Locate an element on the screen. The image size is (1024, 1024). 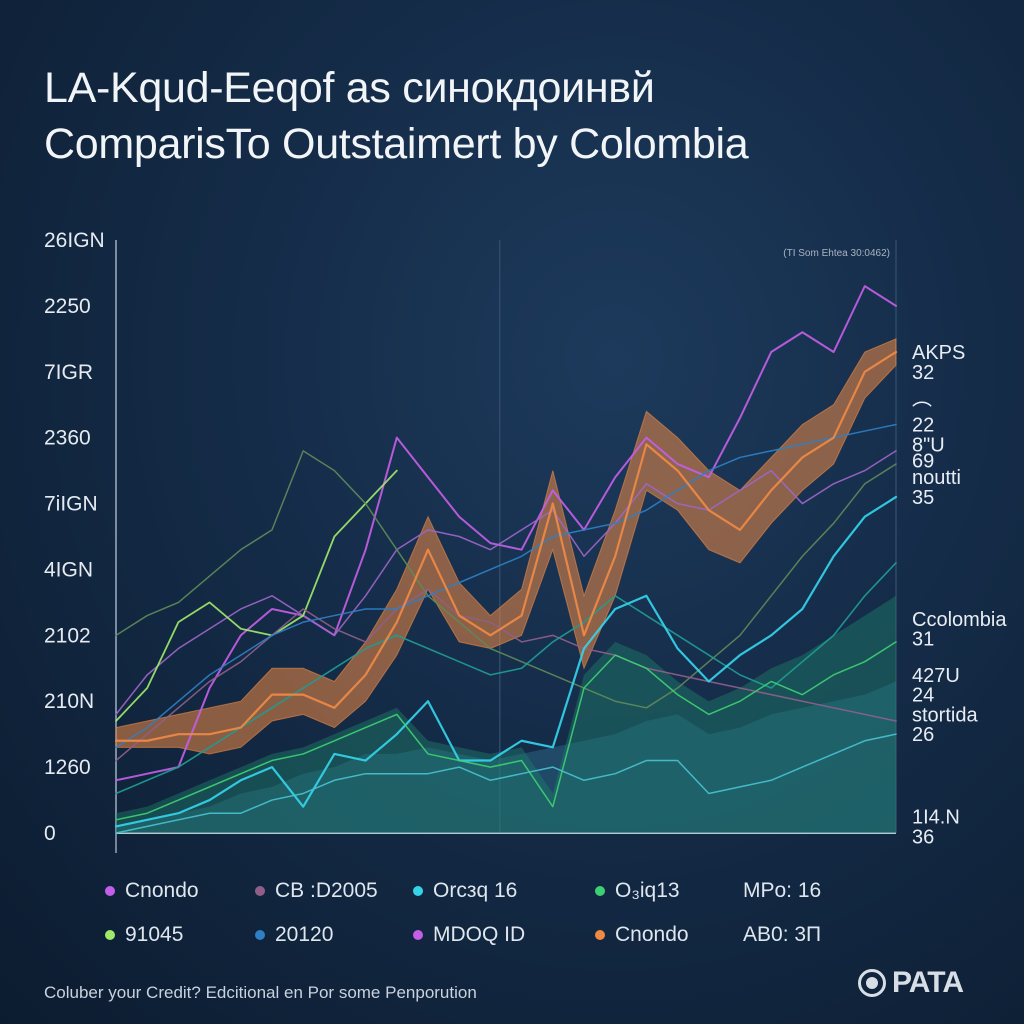
legend-label: O₃iq13 is located at coordinates (647, 890).